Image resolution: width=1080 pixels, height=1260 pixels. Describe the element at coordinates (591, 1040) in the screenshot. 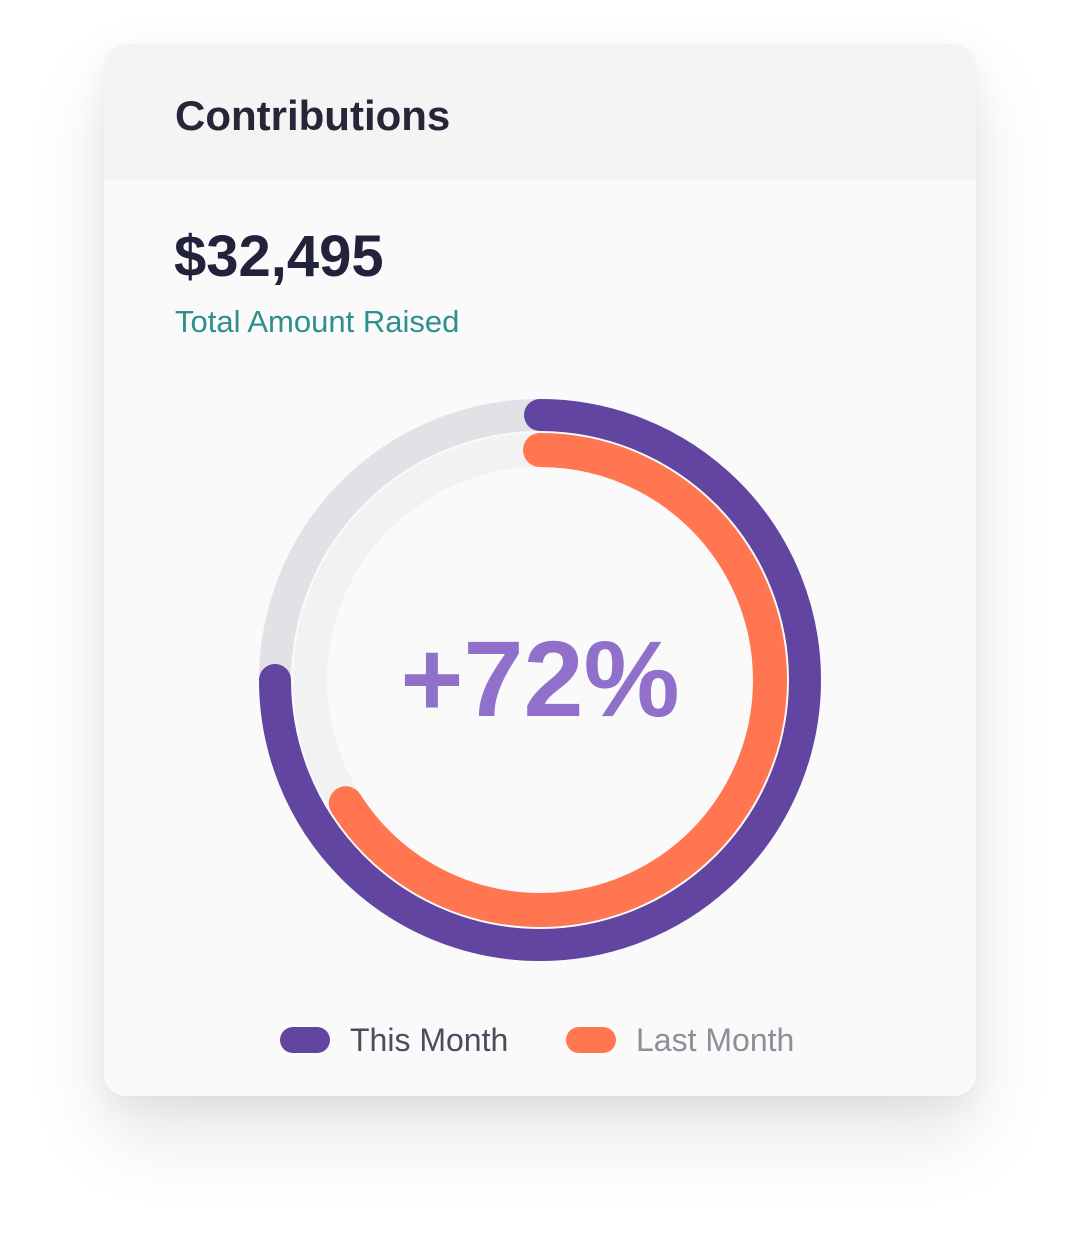

I see `legend-swatch-last-month` at that location.